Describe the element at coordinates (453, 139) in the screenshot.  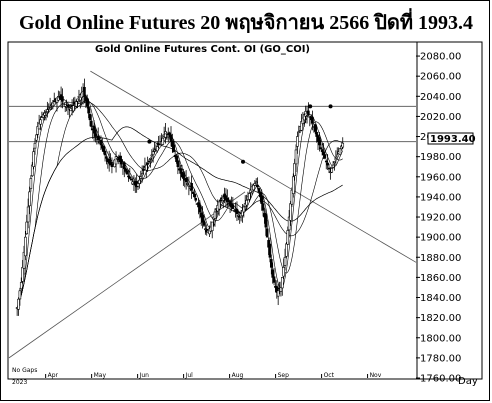
I see `last-price-label: 1993.40` at that location.